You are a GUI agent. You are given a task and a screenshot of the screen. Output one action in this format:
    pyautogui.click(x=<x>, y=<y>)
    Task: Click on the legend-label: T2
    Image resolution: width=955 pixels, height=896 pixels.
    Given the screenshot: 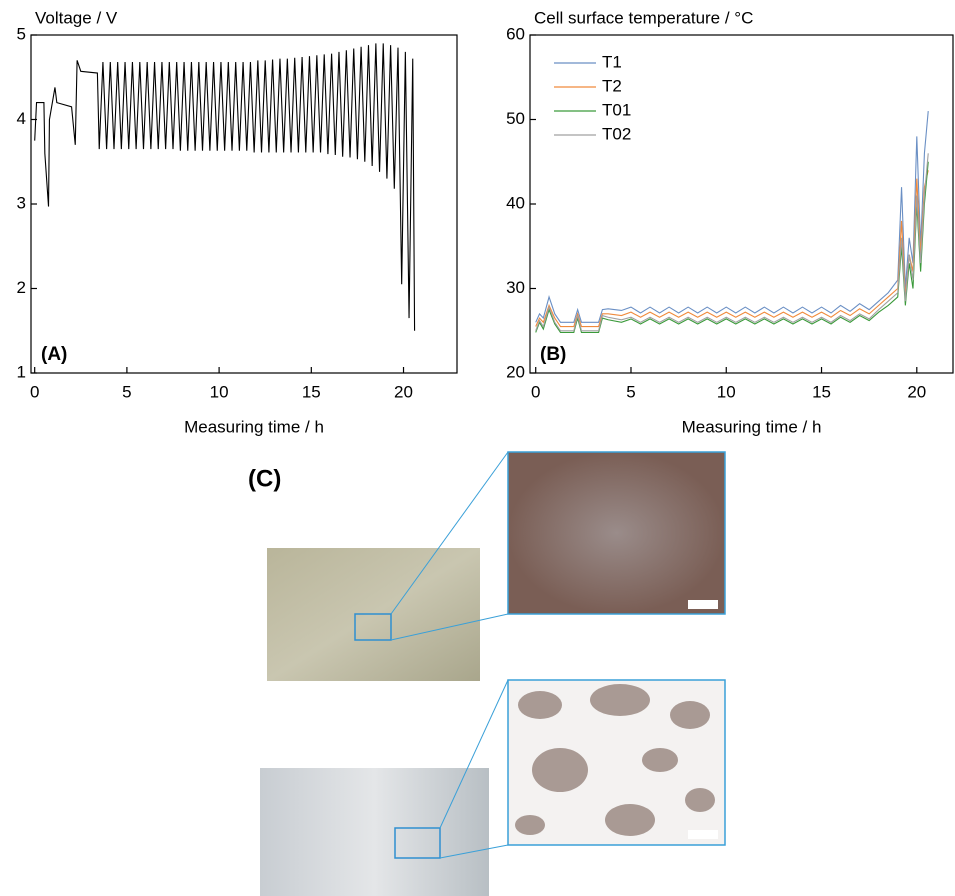 What is the action you would take?
    pyautogui.click(x=612, y=85)
    